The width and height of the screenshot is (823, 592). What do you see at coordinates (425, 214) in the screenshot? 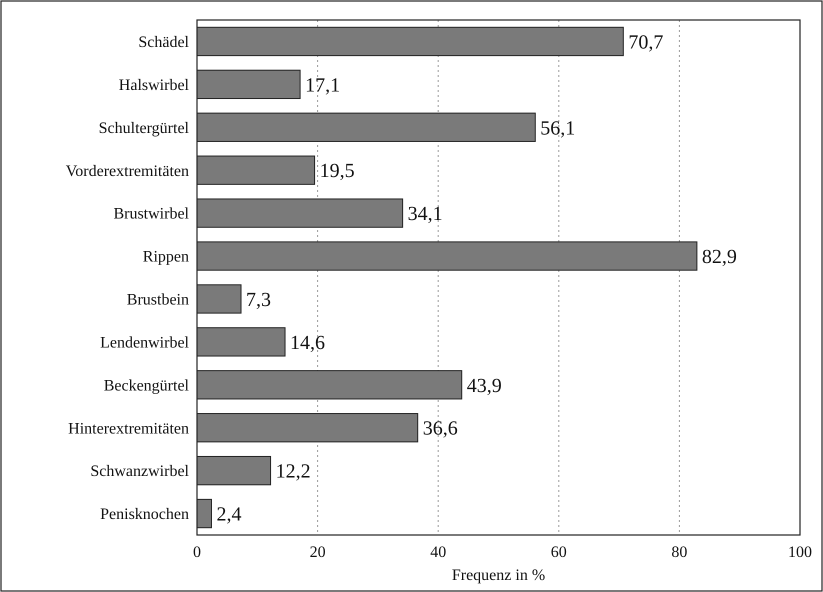
I see `data-label: 34,1` at bounding box center [425, 214].